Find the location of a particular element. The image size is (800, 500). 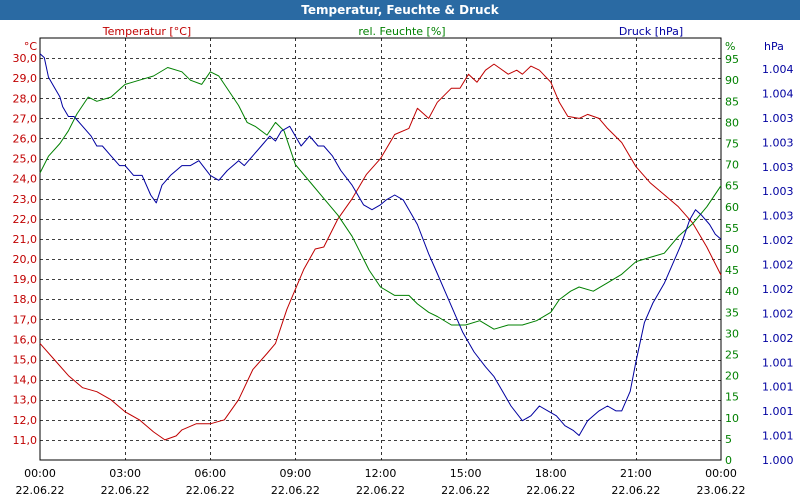

humidity-tick-label: 85 is located at coordinates (732, 101).